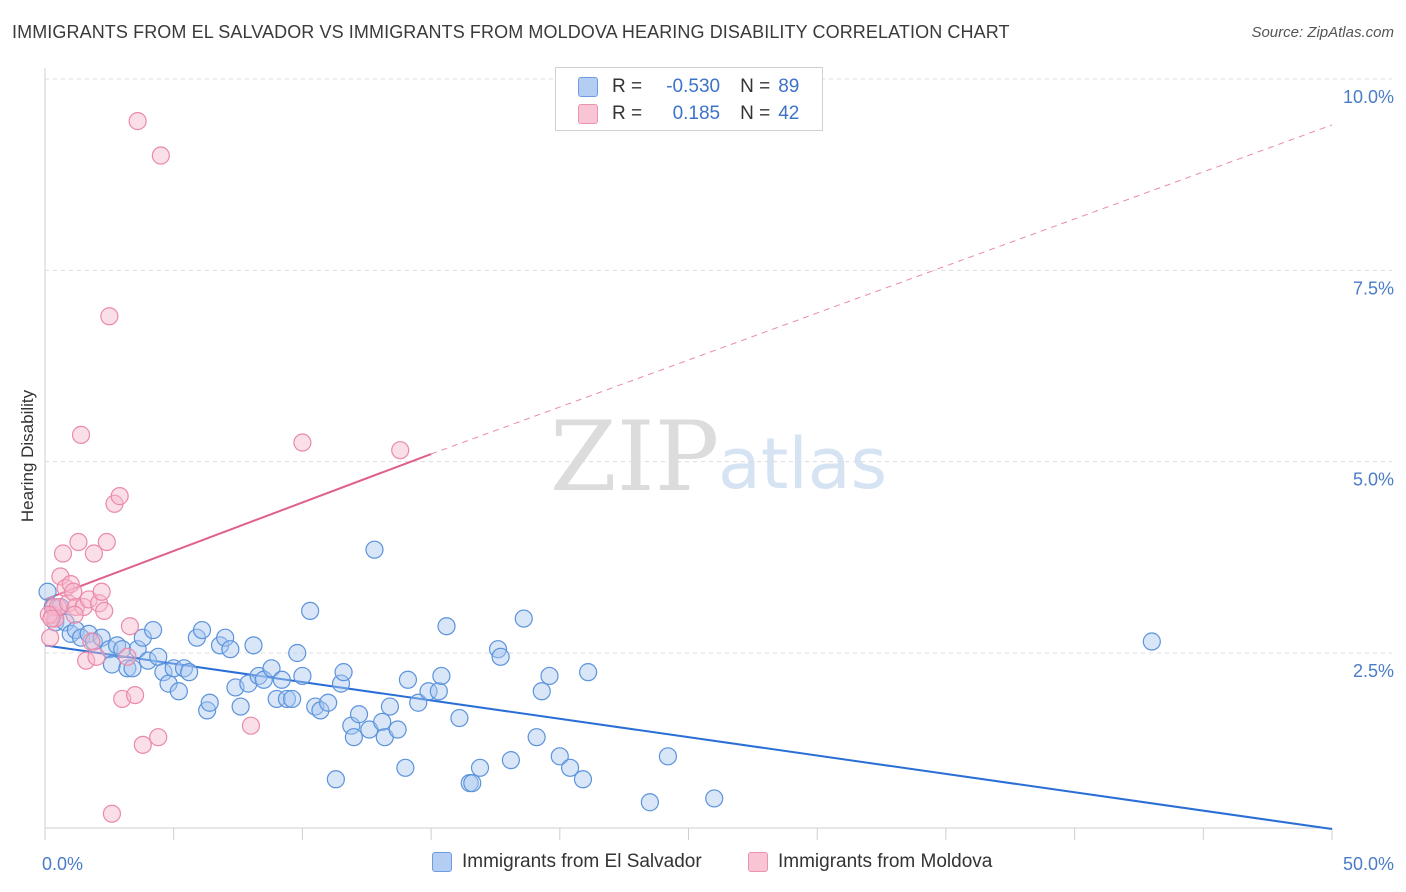 This screenshot has height=892, width=1406. What do you see at coordinates (758, 862) in the screenshot?
I see `bottom-legend-swatch-pink` at bounding box center [758, 862].